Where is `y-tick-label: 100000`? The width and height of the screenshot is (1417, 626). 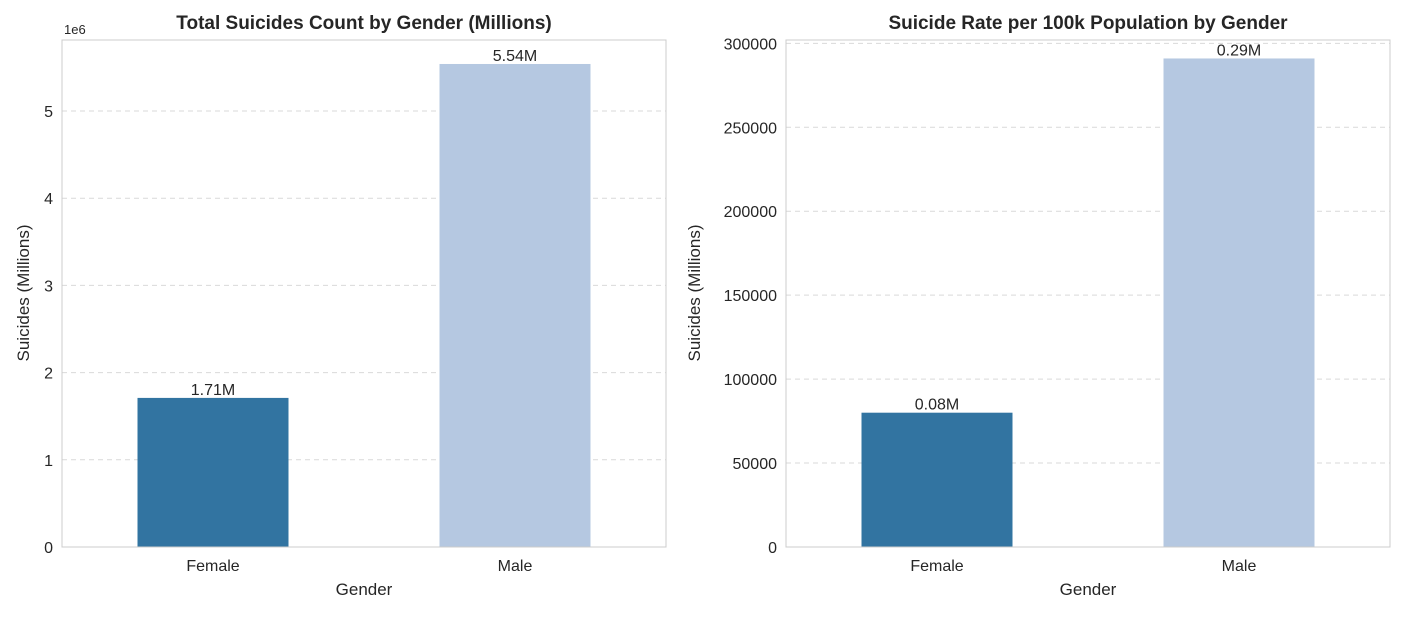 y-tick-label: 100000 is located at coordinates (750, 380).